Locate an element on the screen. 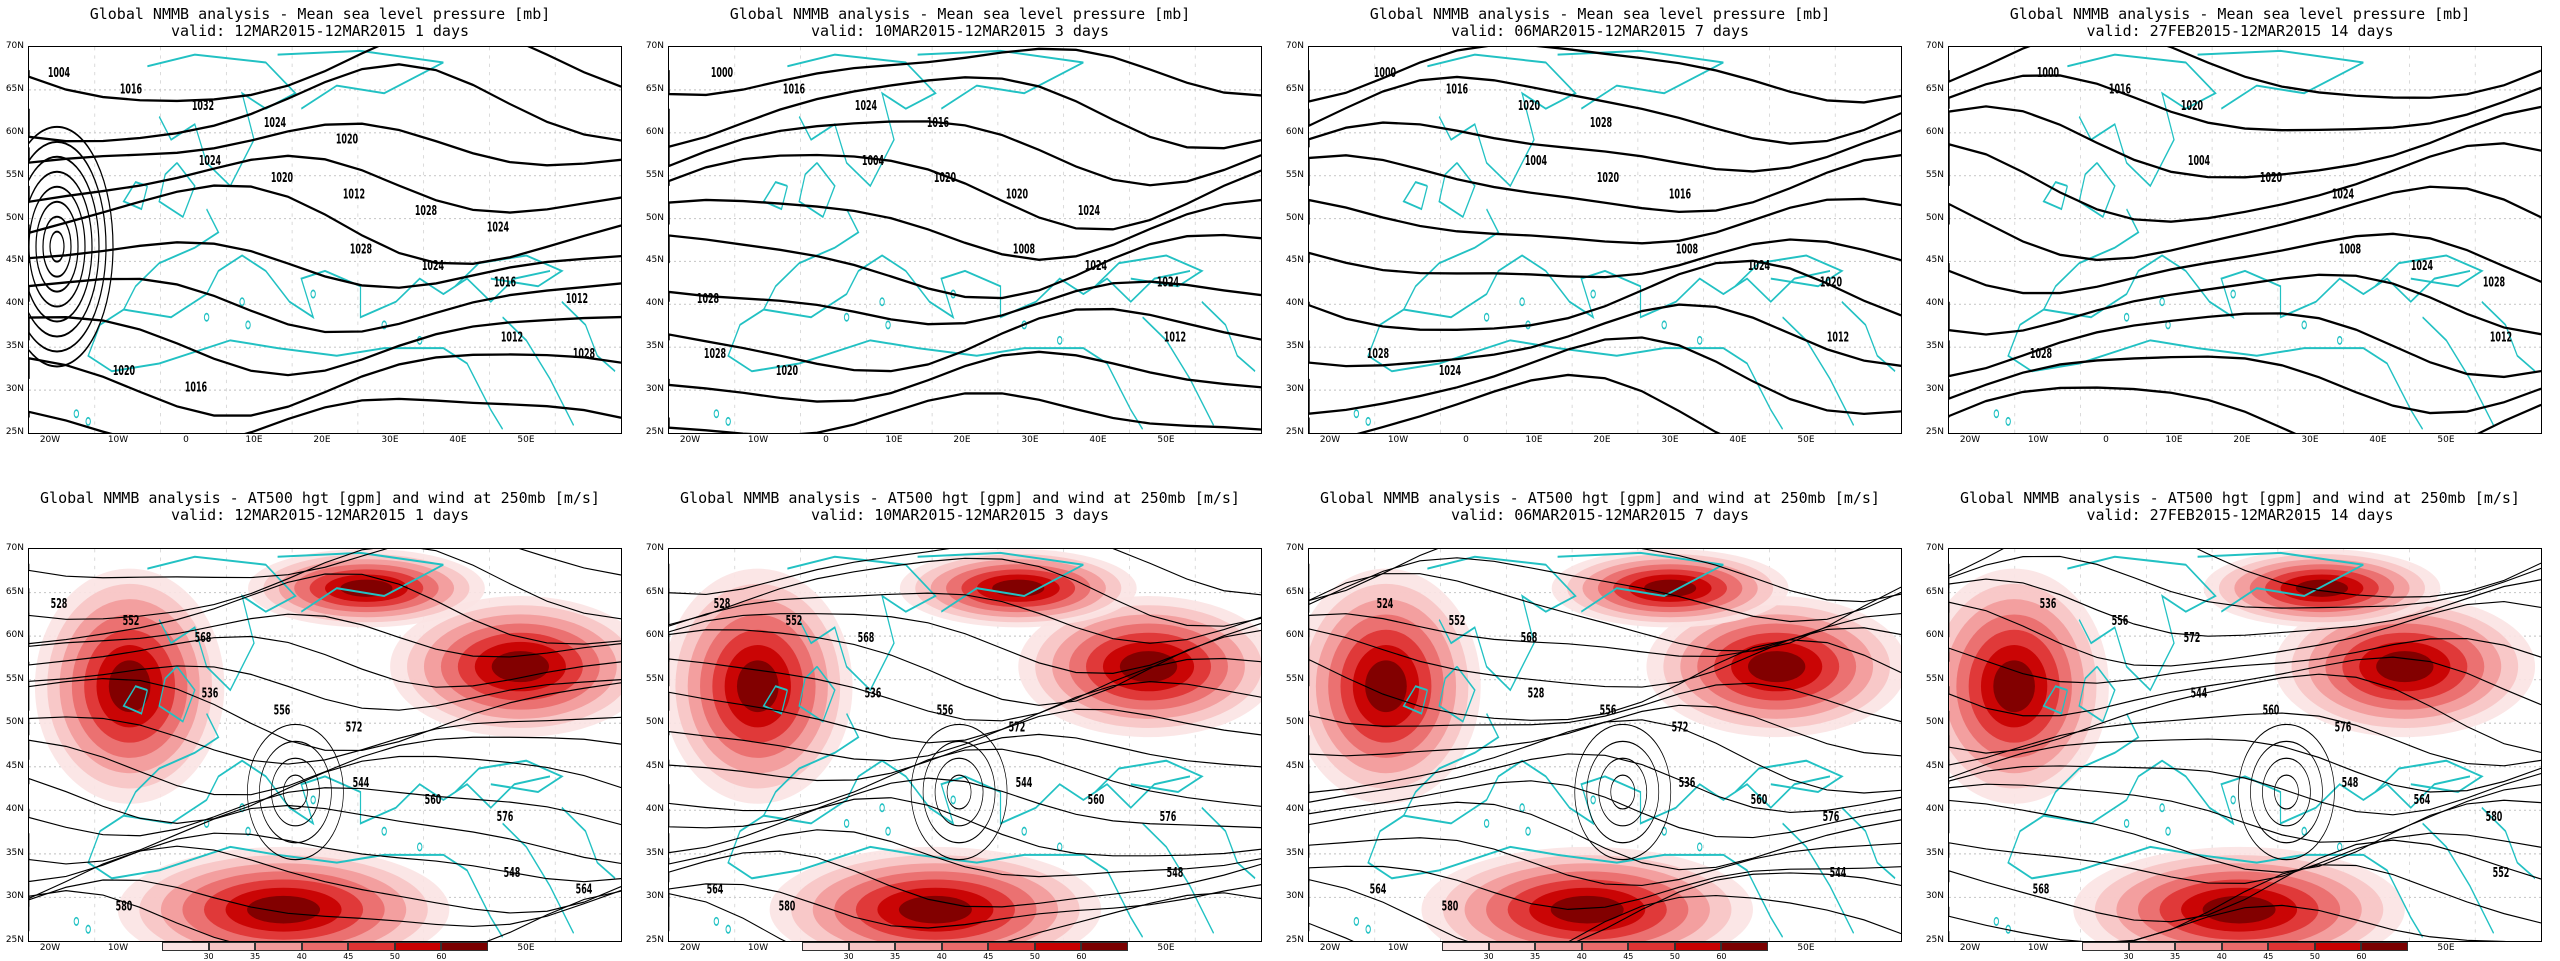  map-canvas: 528 536 544 548 552 556 560 564 568 572 576 580 is located at coordinates (965, 745).